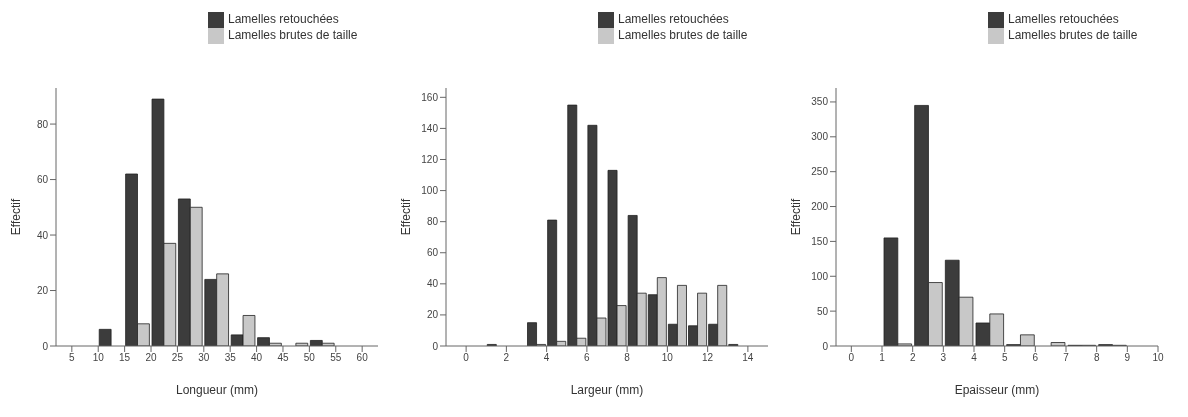  Describe the element at coordinates (1066, 358) in the screenshot. I see `x-tick-label: 7` at that location.